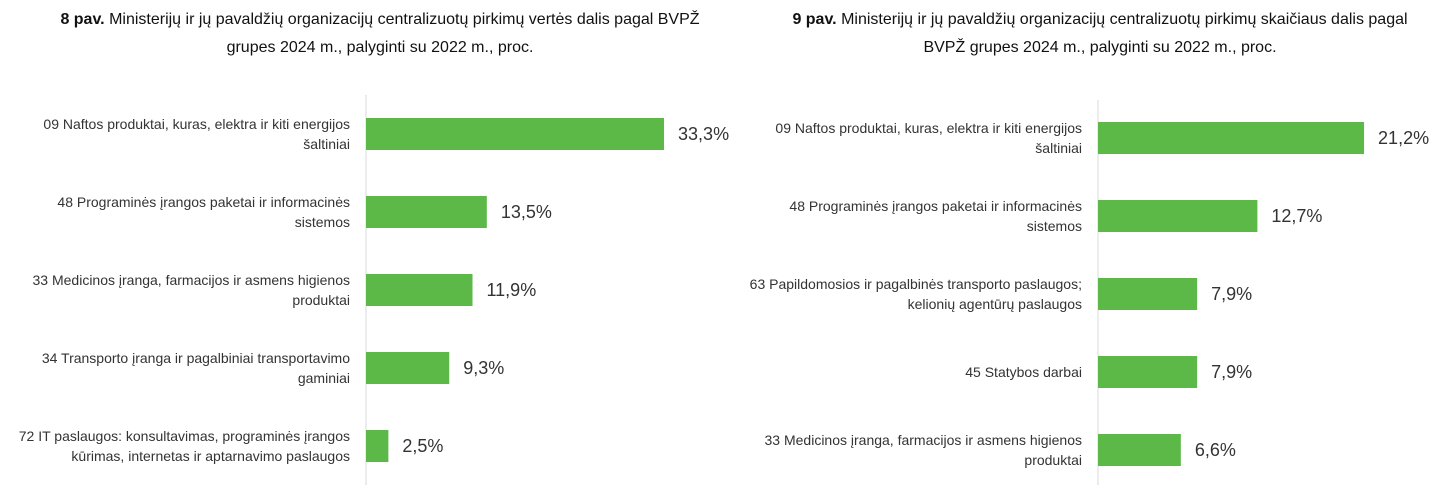  Describe the element at coordinates (814, 19) in the screenshot. I see `figure-label: 9 pav.` at that location.